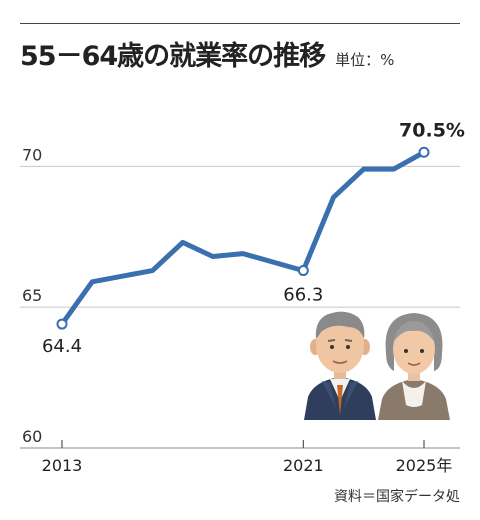 This screenshot has width=480, height=520. I want to click on data-label: 64.4, so click(62, 346).